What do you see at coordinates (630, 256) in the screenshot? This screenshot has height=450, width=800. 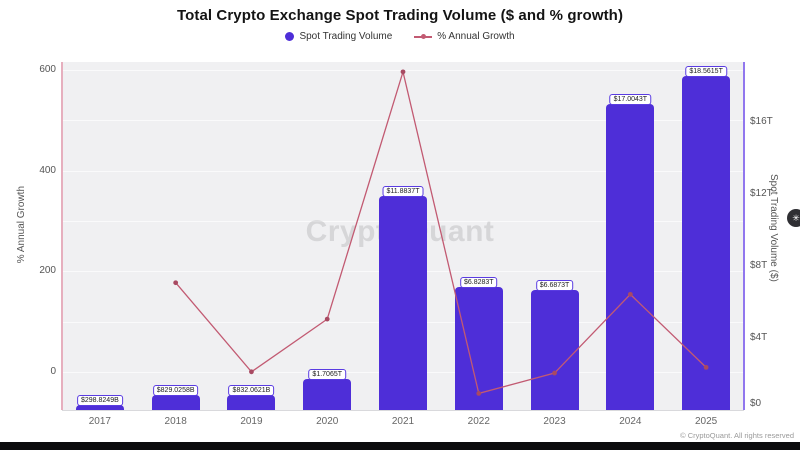 I see `bar-2024` at bounding box center [630, 256].